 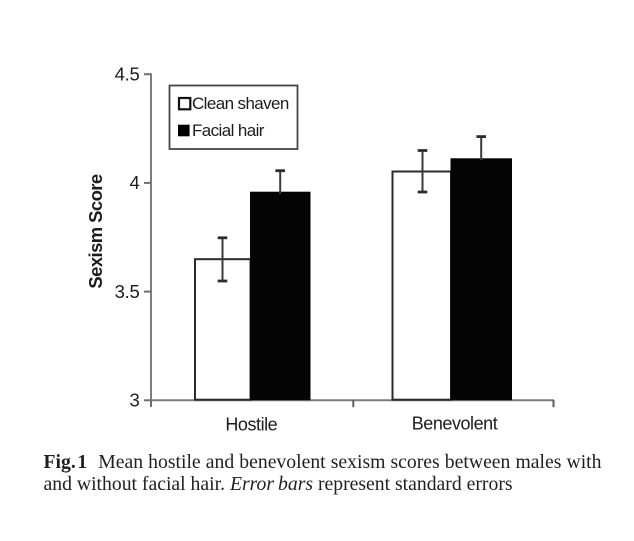 What do you see at coordinates (251, 425) in the screenshot?
I see `svg-text: Hostile` at bounding box center [251, 425].